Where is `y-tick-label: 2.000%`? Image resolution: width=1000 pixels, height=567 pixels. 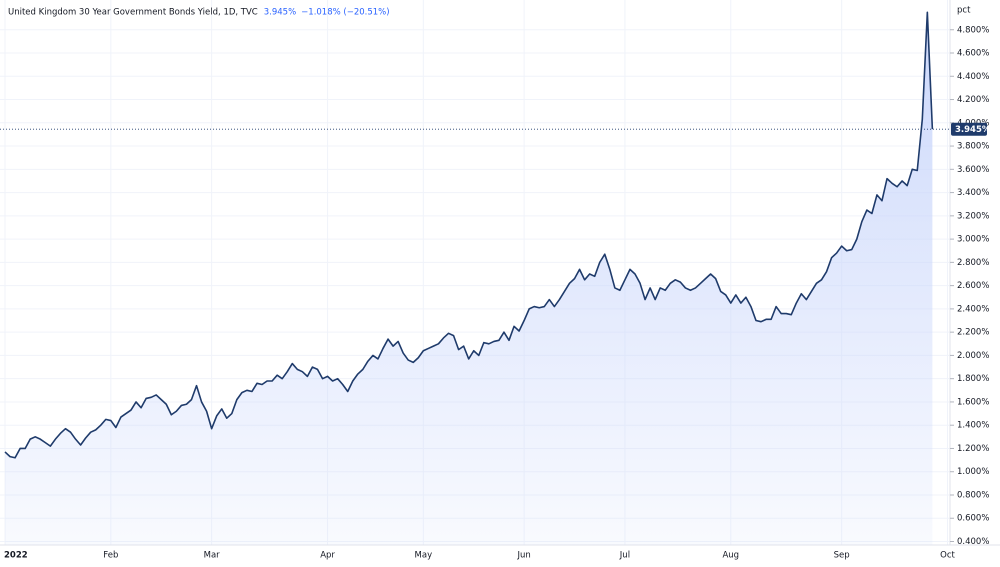 y-tick-label: 2.000% is located at coordinates (973, 356).